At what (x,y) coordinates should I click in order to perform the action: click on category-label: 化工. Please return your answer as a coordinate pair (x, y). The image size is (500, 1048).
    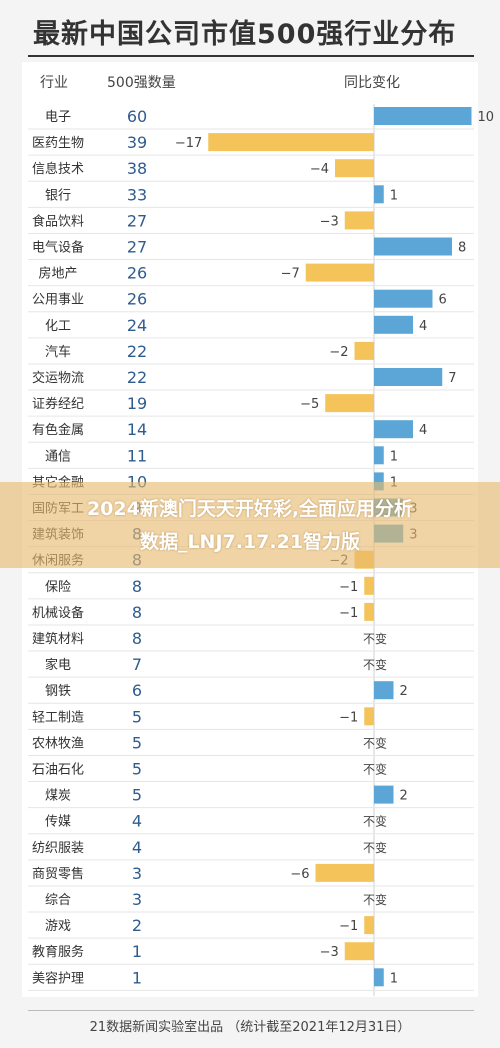
    Looking at the image, I should click on (58, 326).